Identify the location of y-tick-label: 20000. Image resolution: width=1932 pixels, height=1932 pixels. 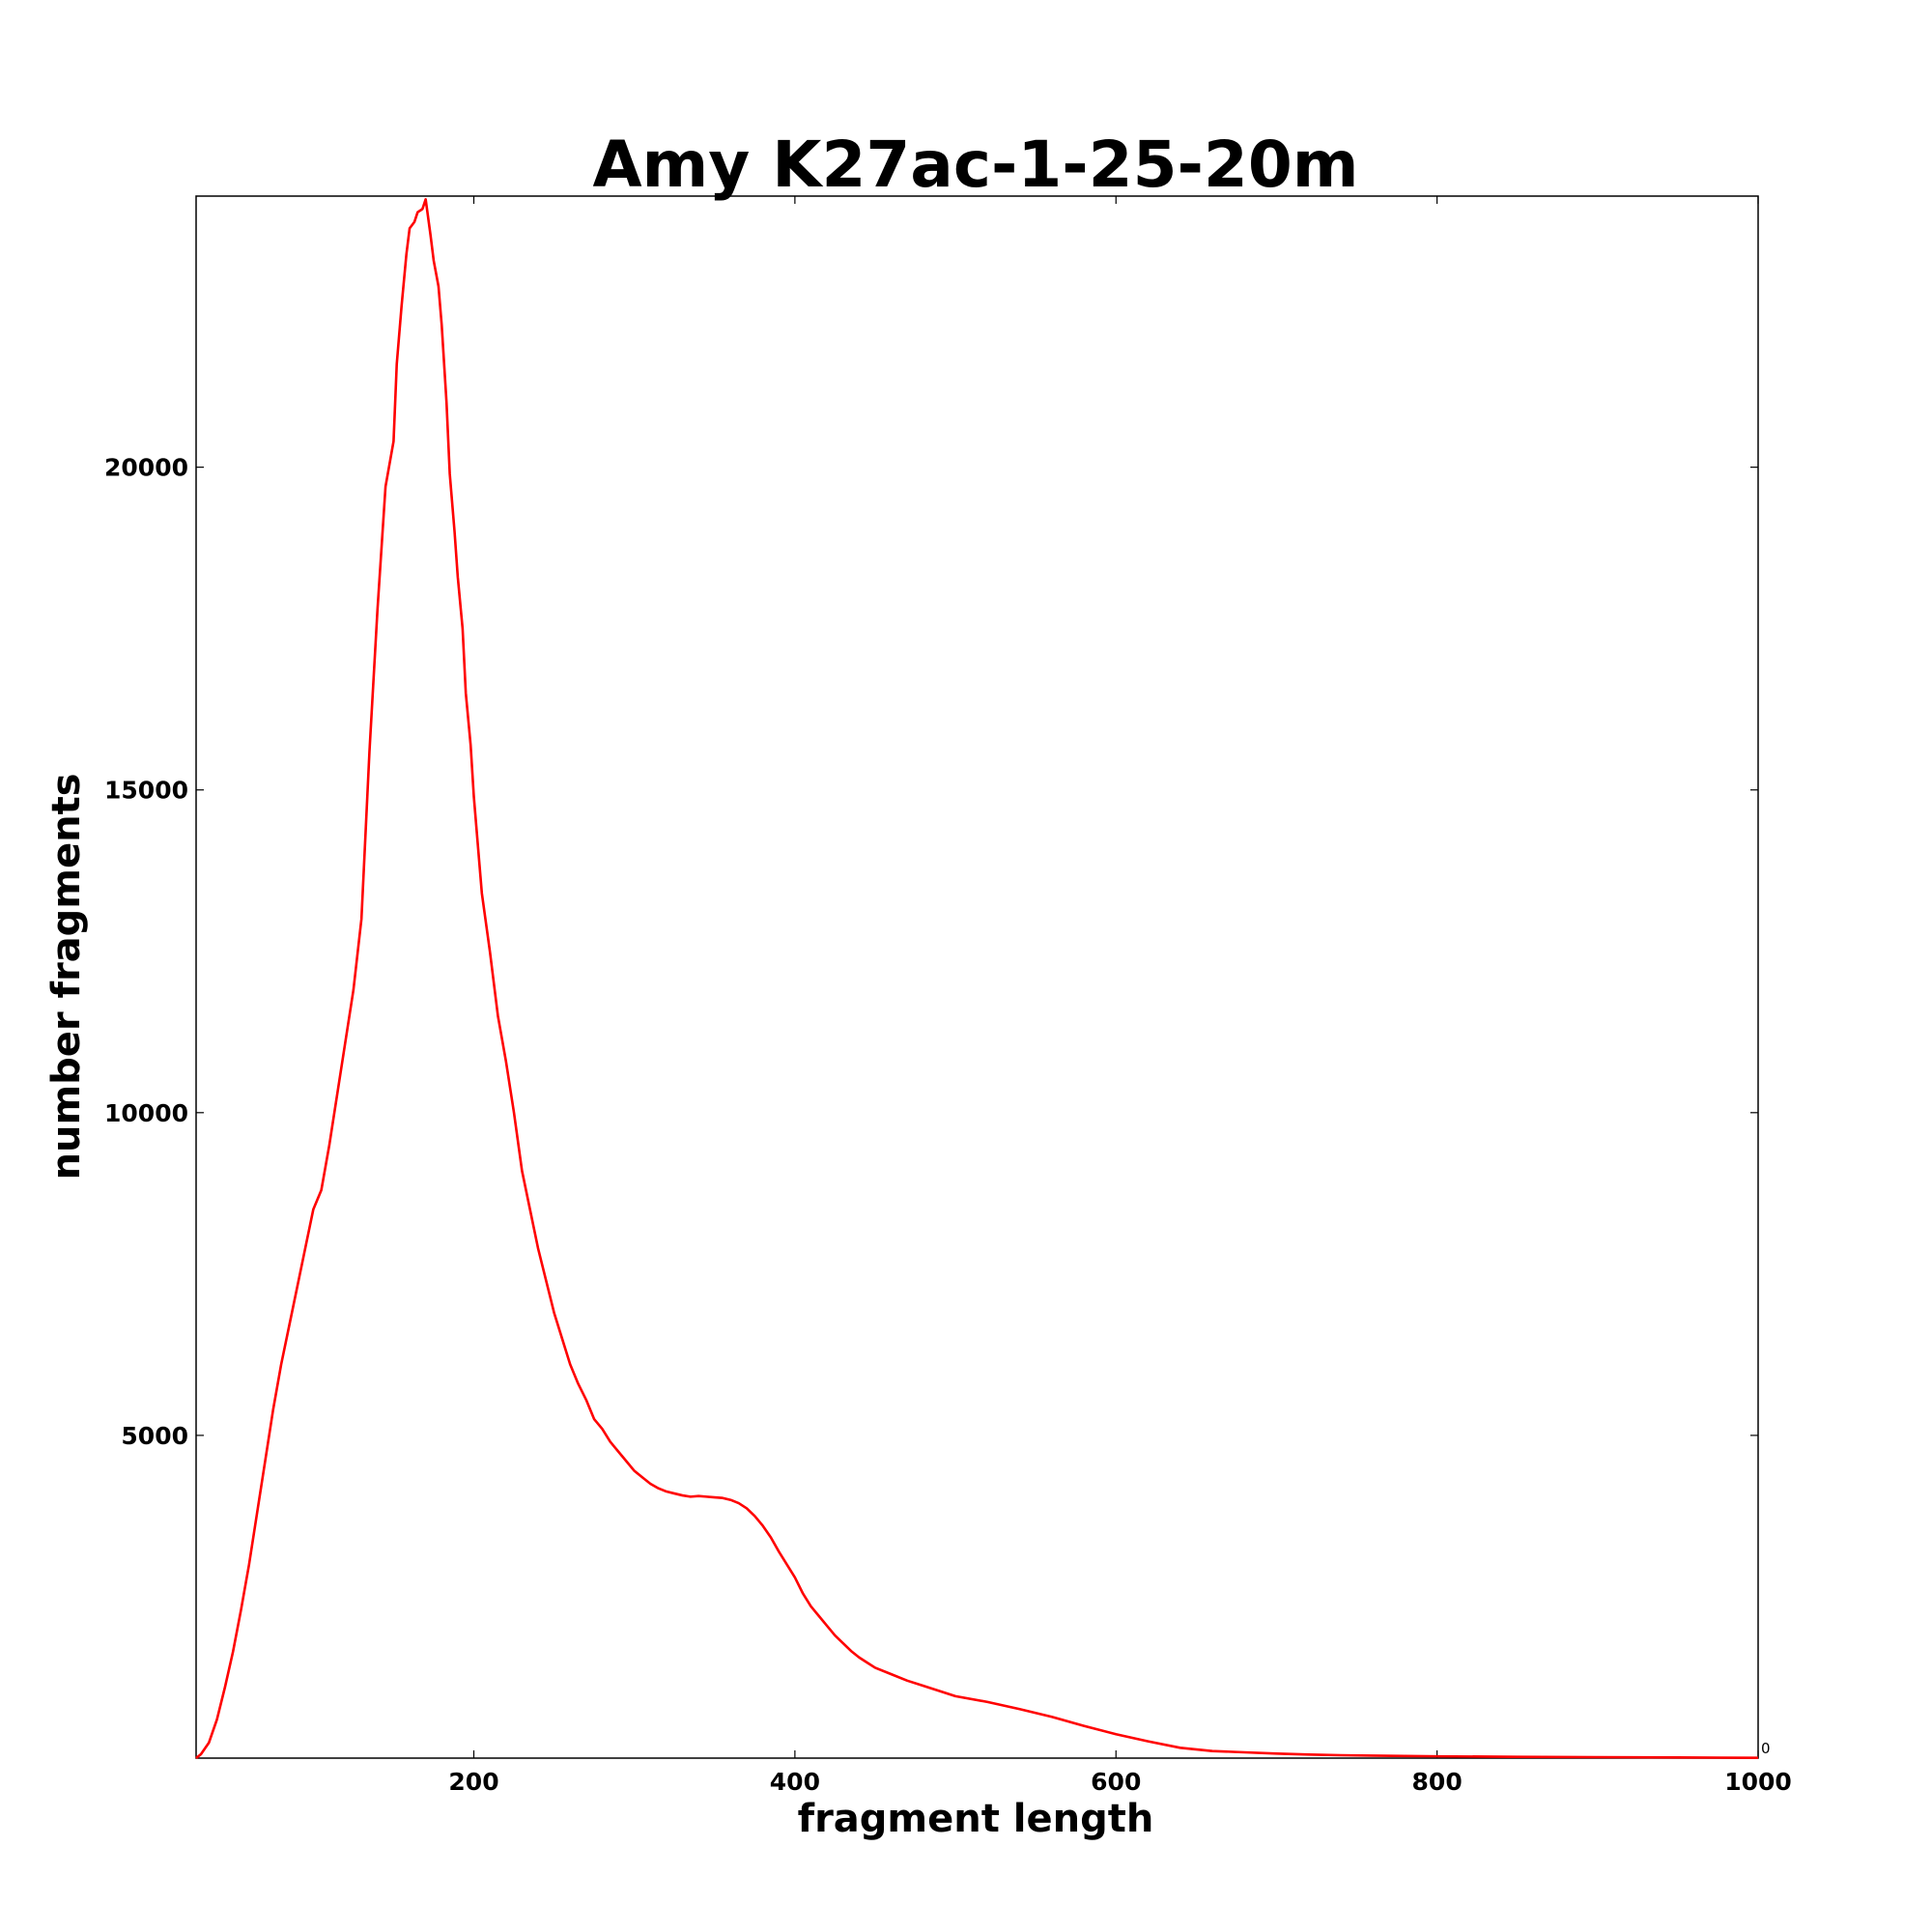
(146, 468).